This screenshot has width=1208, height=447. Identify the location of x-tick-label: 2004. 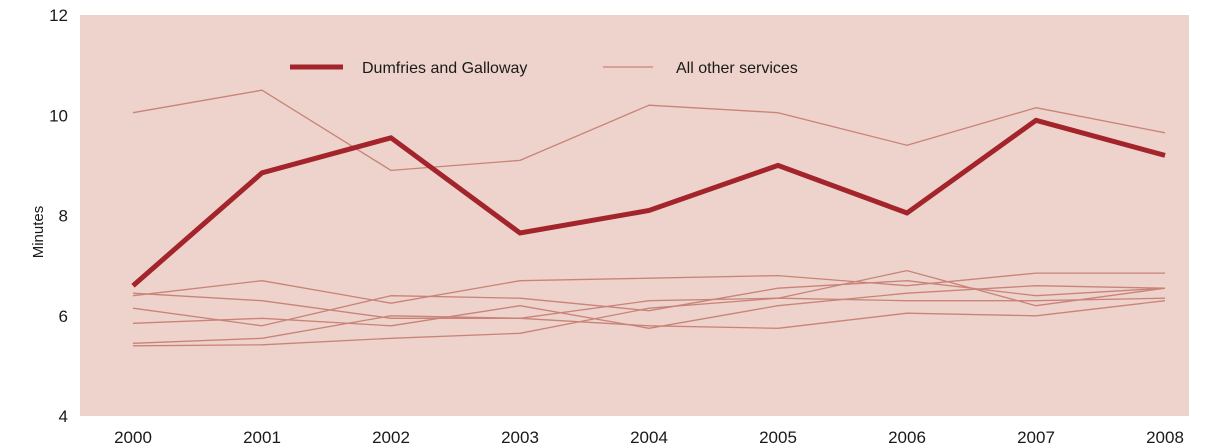
(649, 437).